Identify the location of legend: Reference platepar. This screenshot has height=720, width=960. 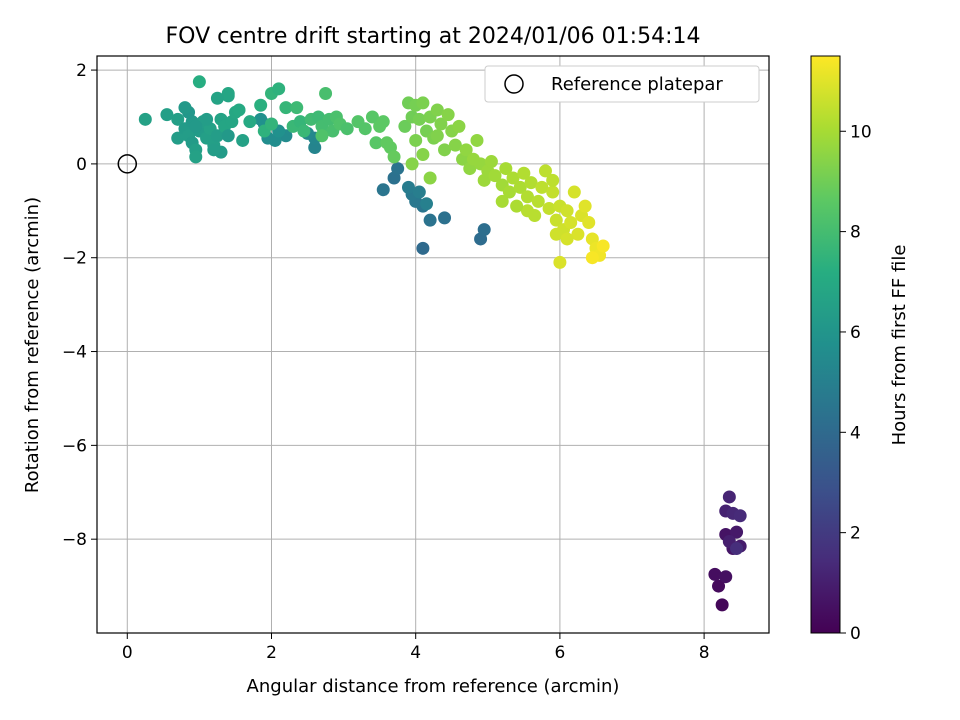
(622, 84).